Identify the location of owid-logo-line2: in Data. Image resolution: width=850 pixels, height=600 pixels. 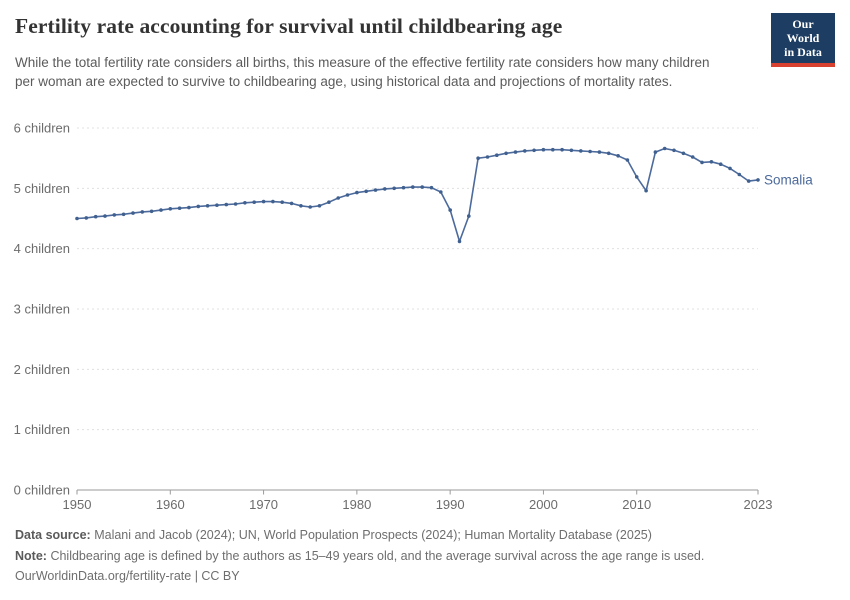
(803, 51).